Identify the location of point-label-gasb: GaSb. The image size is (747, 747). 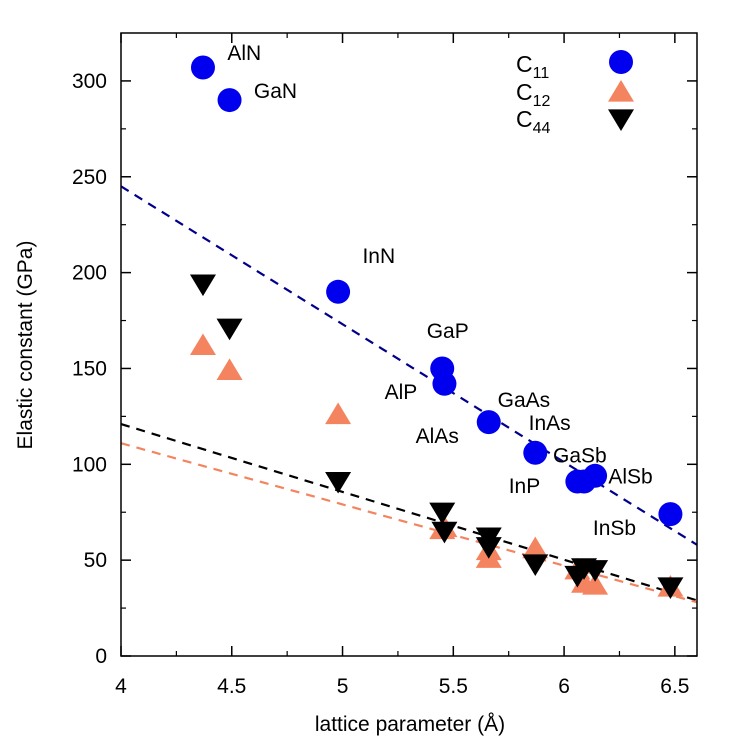
(580, 455).